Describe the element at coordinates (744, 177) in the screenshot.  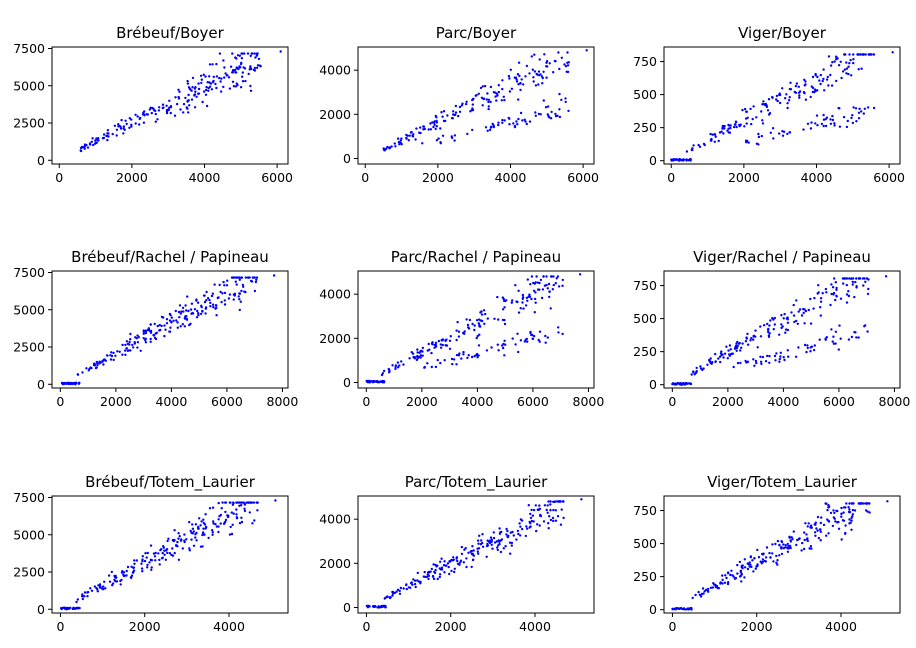
I see `x-tick-label: 2000` at that location.